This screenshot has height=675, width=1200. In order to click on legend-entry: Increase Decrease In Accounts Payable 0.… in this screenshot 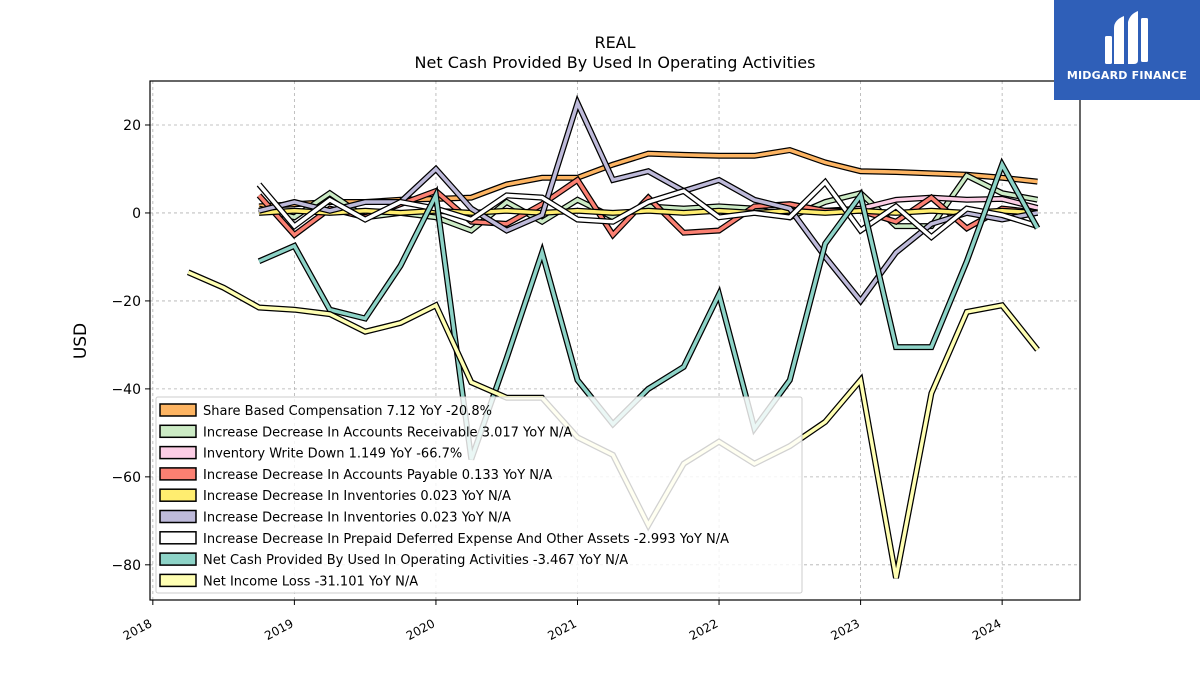, I will do `click(377, 475)`.